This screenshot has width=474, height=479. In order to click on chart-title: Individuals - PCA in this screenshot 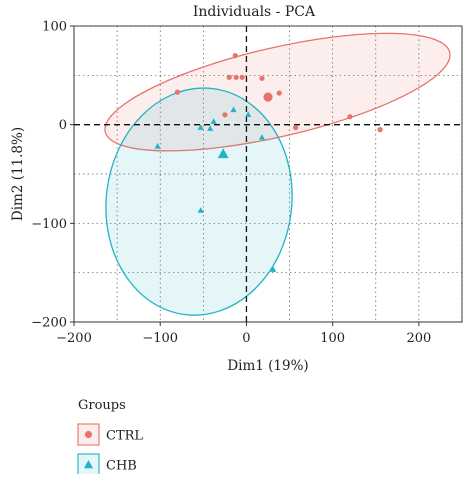, I will do `click(254, 12)`.